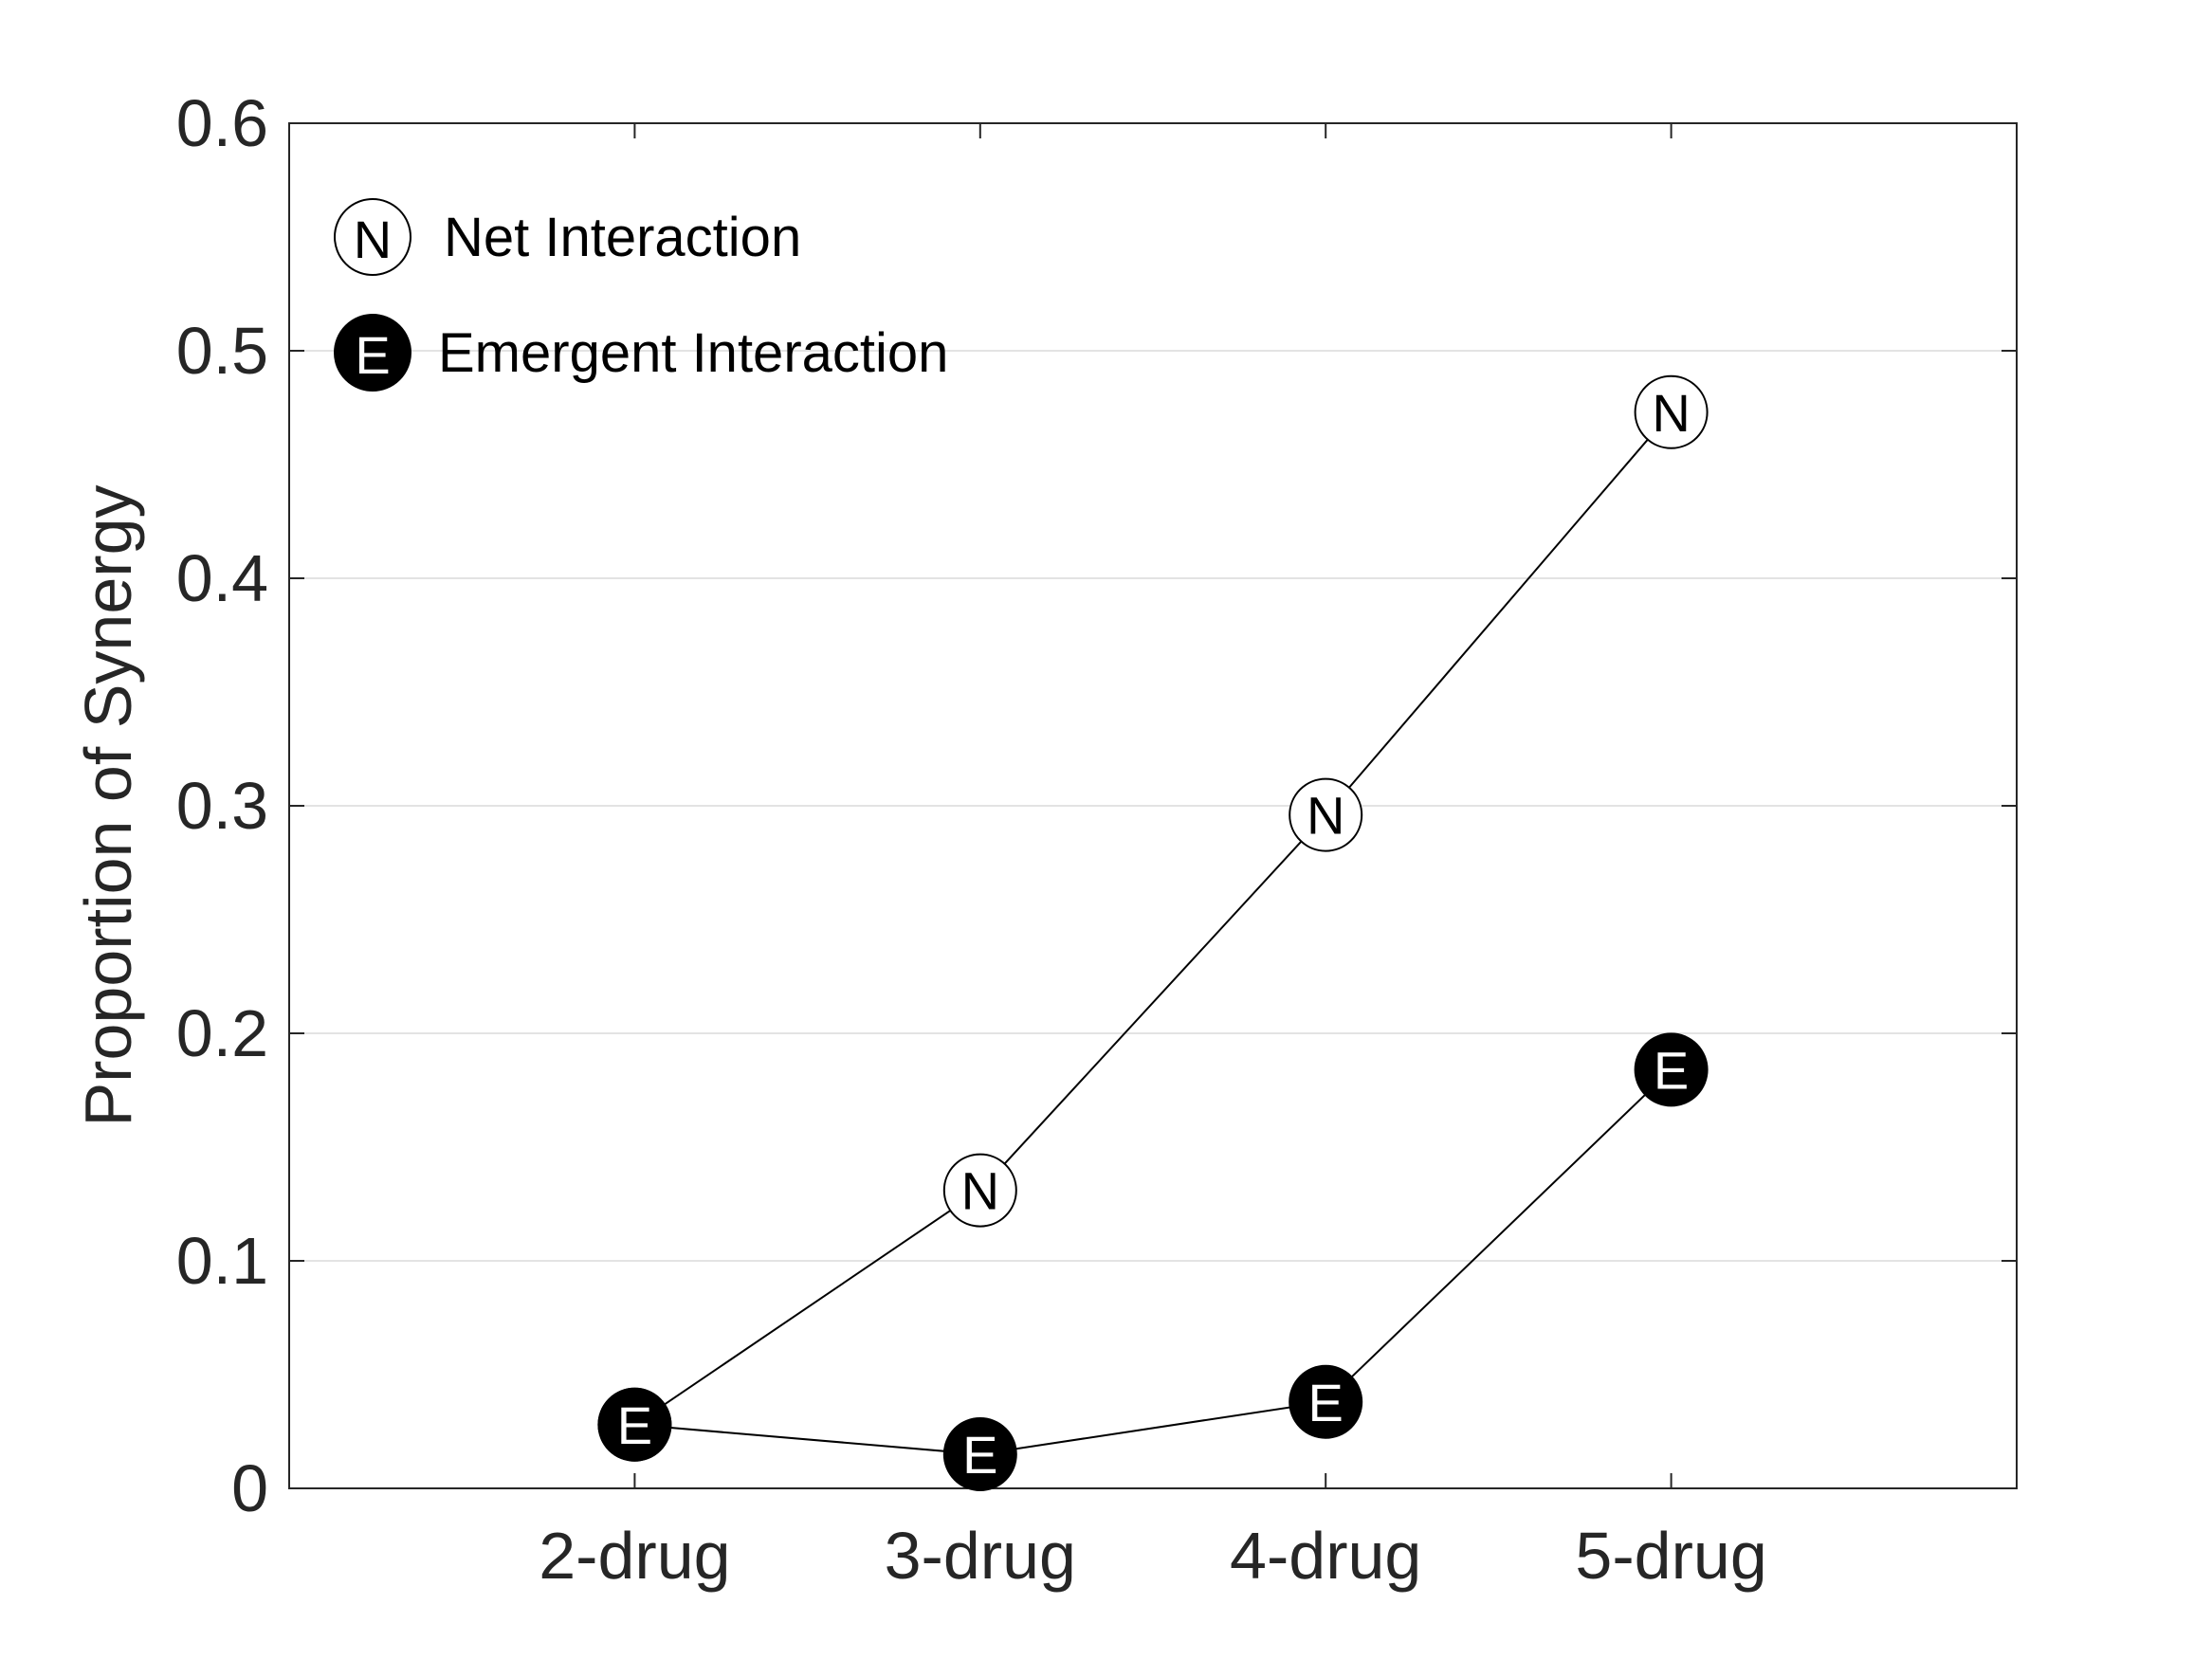 The height and width of the screenshot is (1659, 2212). What do you see at coordinates (1153, 1262) in the screenshot?
I see `series-line` at bounding box center [1153, 1262].